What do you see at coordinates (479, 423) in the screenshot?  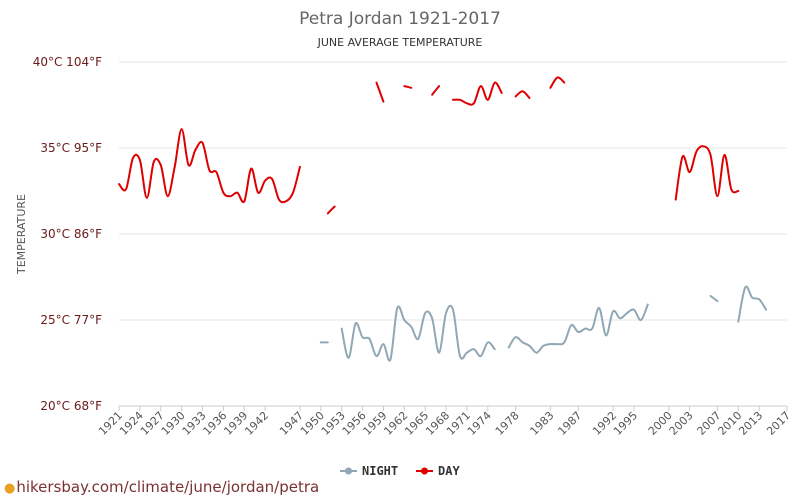 I see `x-tick-label: 1974` at bounding box center [479, 423].